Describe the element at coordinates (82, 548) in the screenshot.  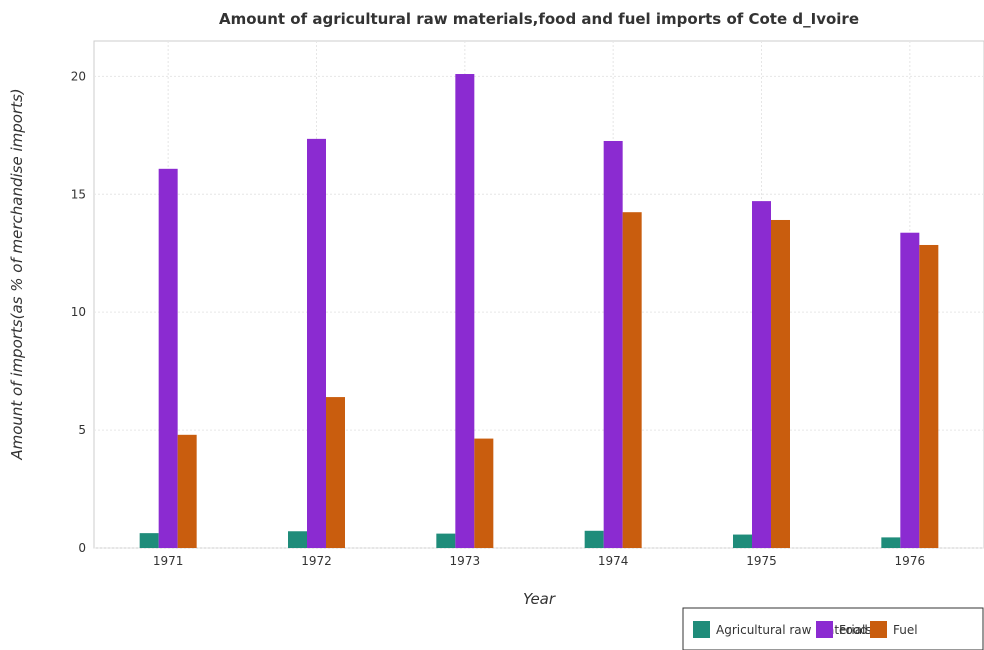
I see `y-tick-label: 0` at that location.